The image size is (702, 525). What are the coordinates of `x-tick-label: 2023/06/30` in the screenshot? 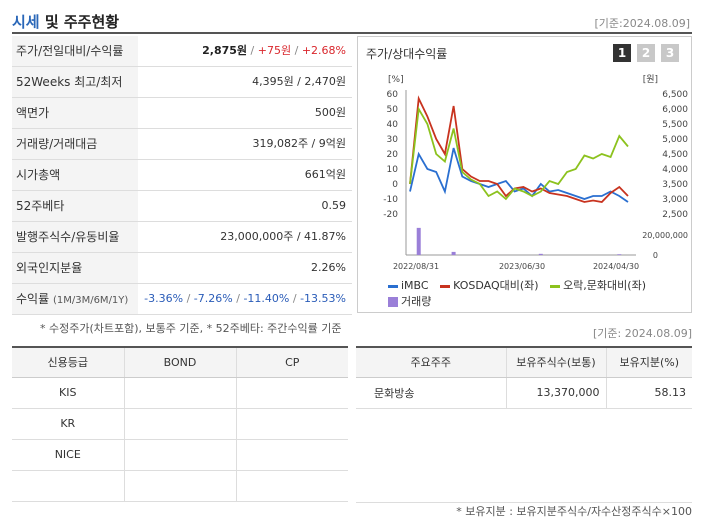 It's located at (522, 266).